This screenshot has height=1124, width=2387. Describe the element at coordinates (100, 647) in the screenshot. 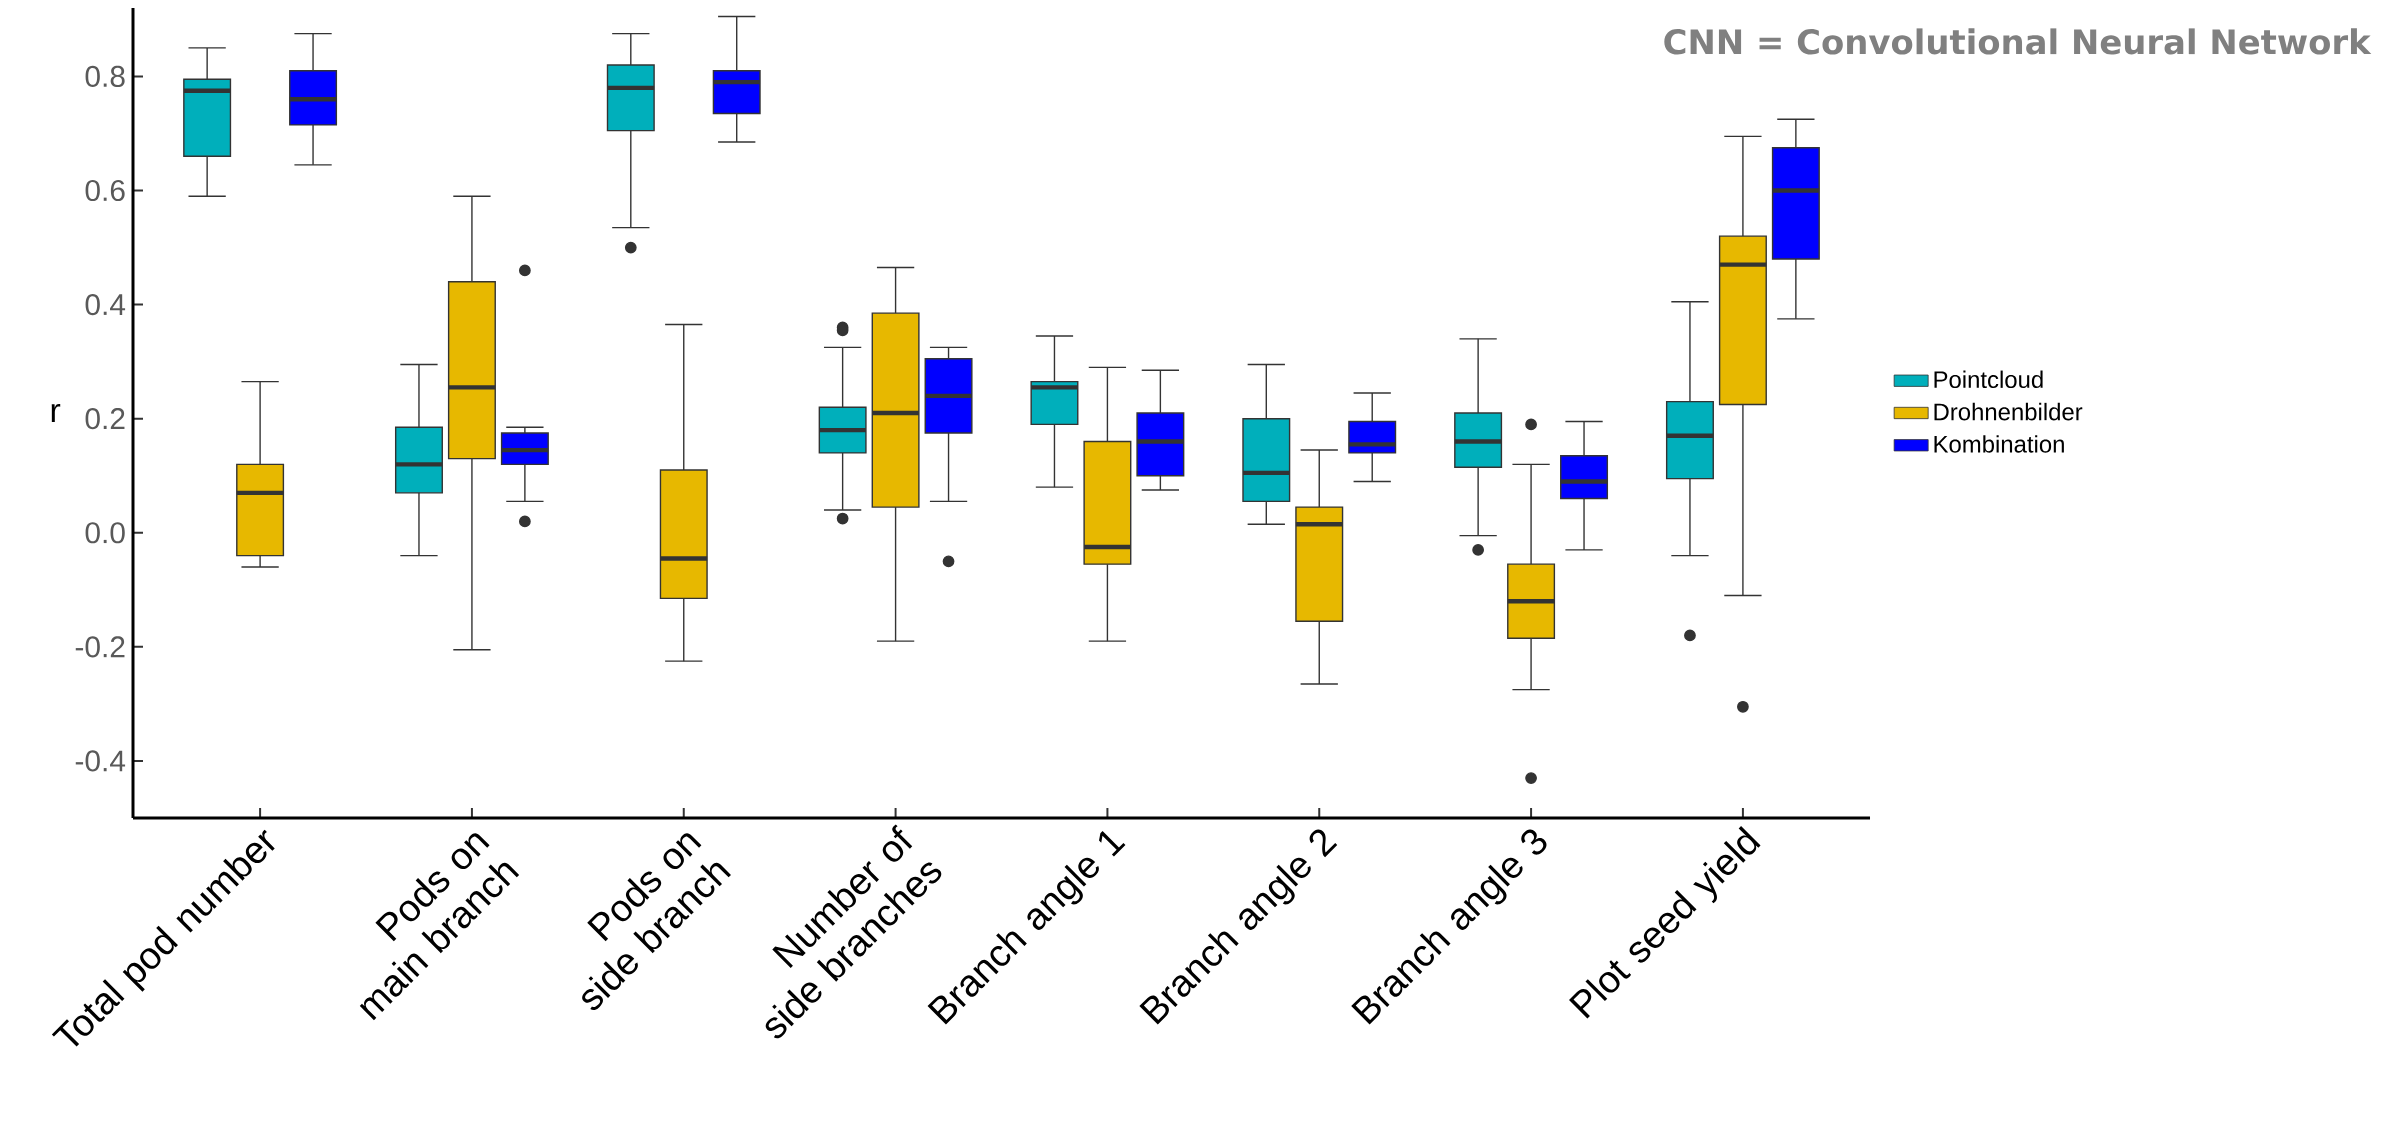

I see `y-tick-label: -0.2` at that location.